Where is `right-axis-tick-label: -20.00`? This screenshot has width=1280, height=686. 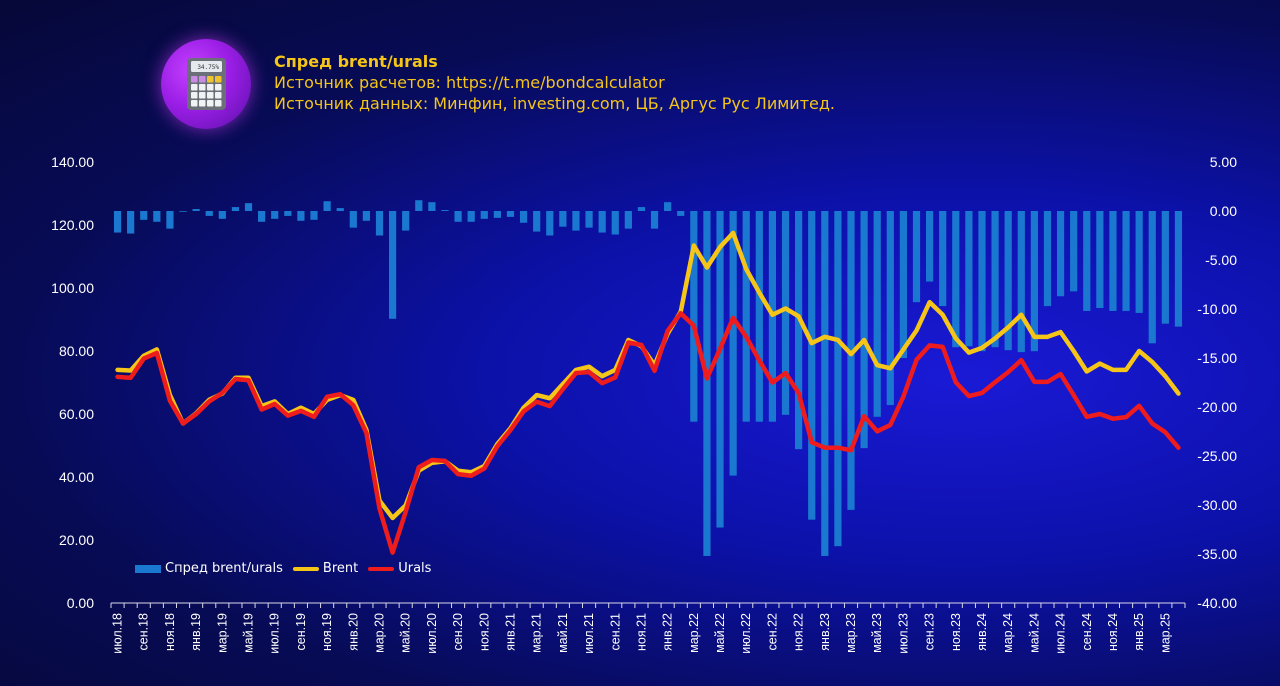
right-axis-tick-label: -20.00 is located at coordinates (1217, 407).